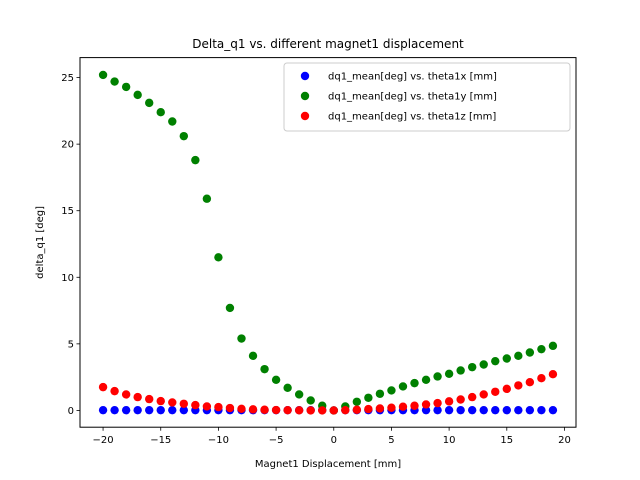  I want to click on y-tick-label: 0, so click(71, 411).